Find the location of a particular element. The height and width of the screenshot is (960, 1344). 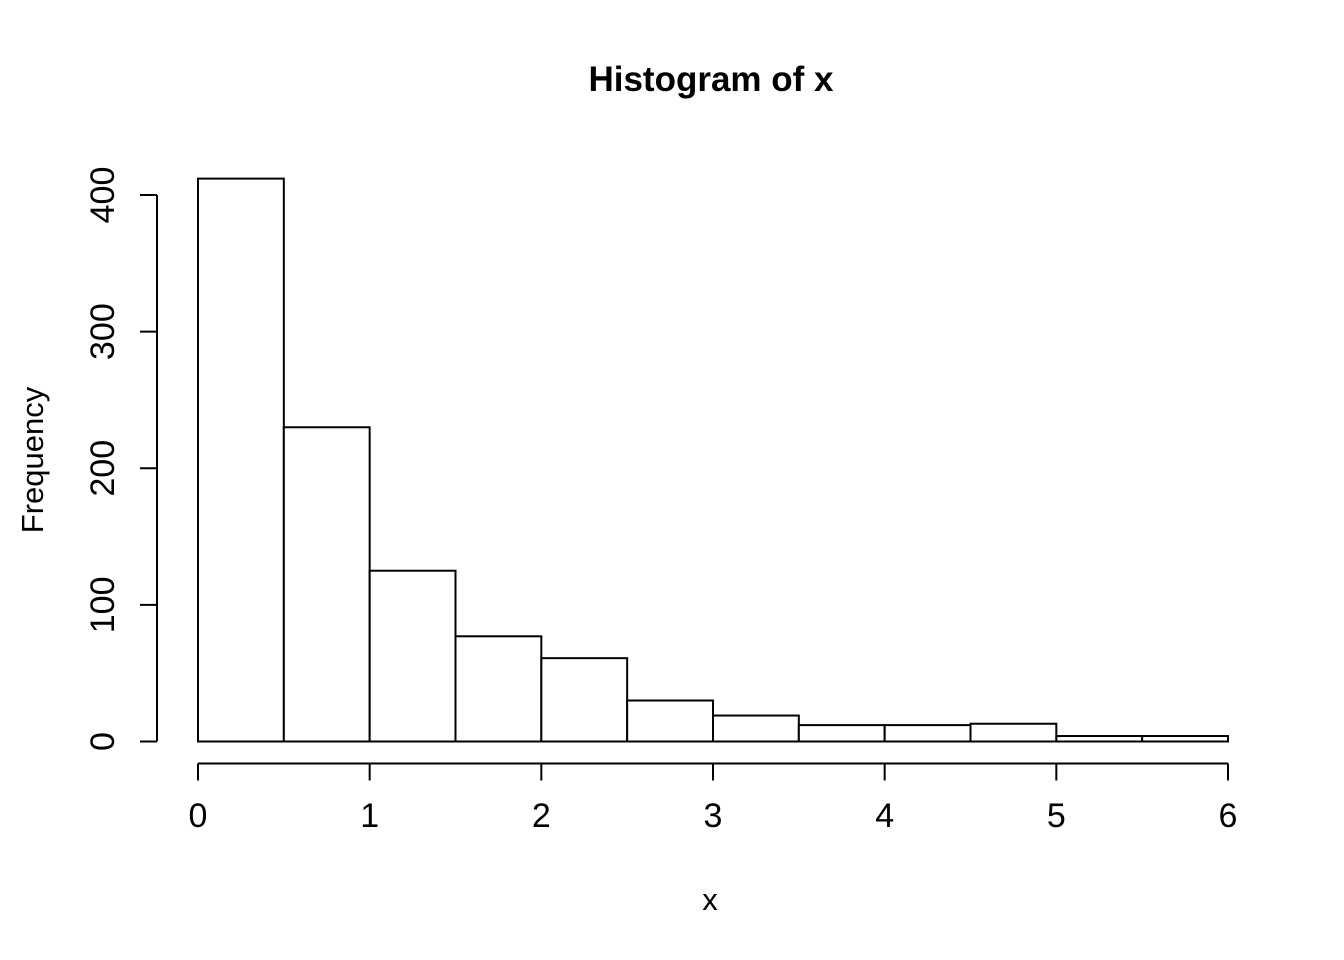

x-tick-label: 0 is located at coordinates (198, 816).